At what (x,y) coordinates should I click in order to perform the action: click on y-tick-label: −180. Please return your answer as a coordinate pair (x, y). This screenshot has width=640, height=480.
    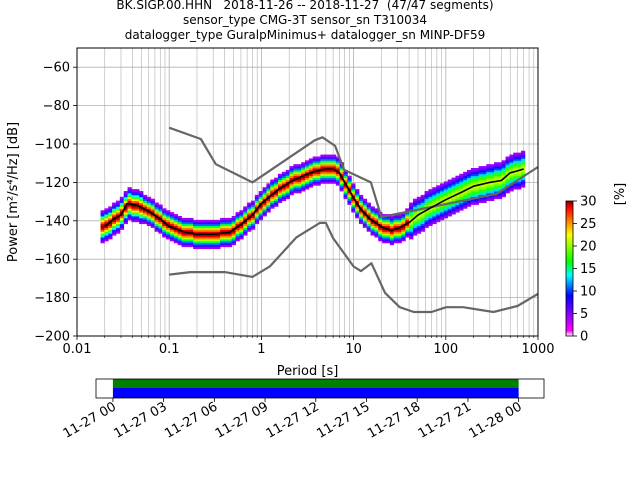
    Looking at the image, I should click on (52, 298).